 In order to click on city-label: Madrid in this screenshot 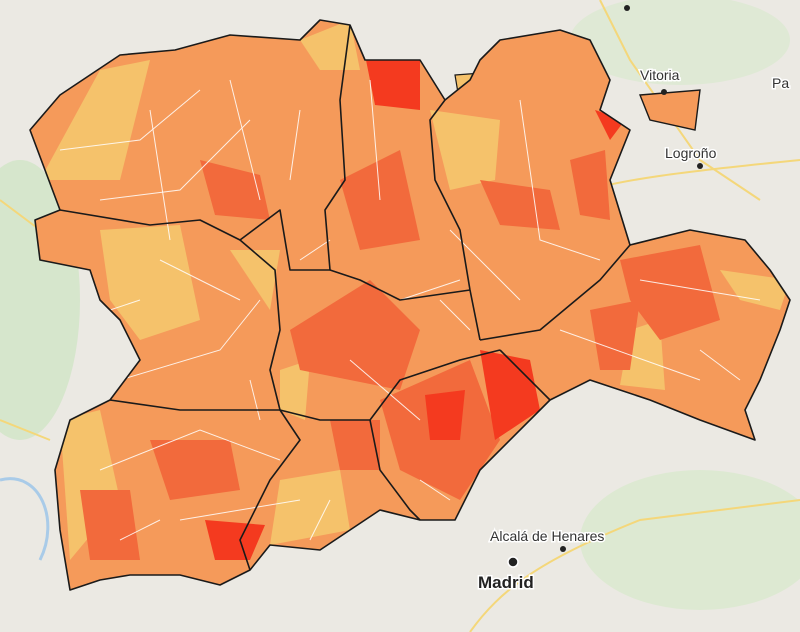, I will do `click(506, 582)`.